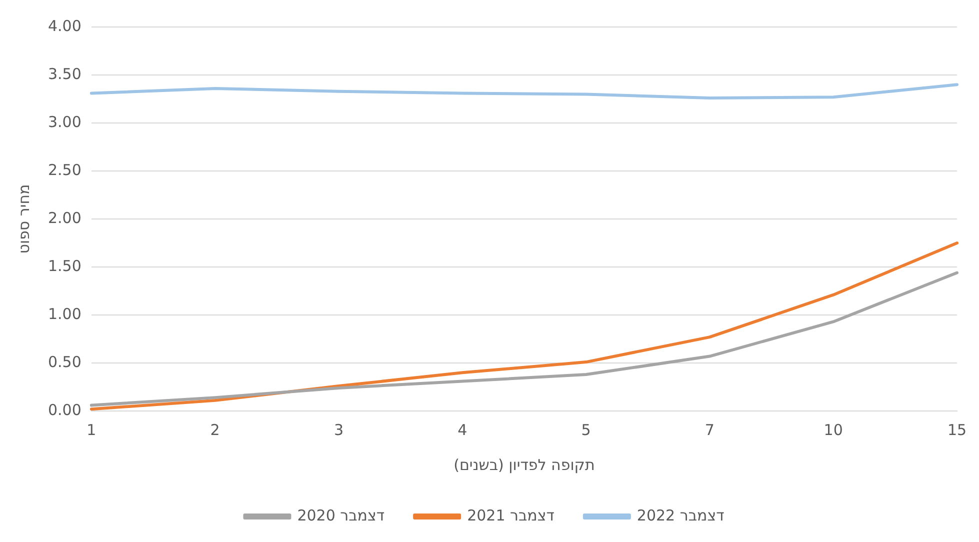  What do you see at coordinates (341, 515) in the screenshot?
I see `legend-label: דצמבר 2020` at bounding box center [341, 515].